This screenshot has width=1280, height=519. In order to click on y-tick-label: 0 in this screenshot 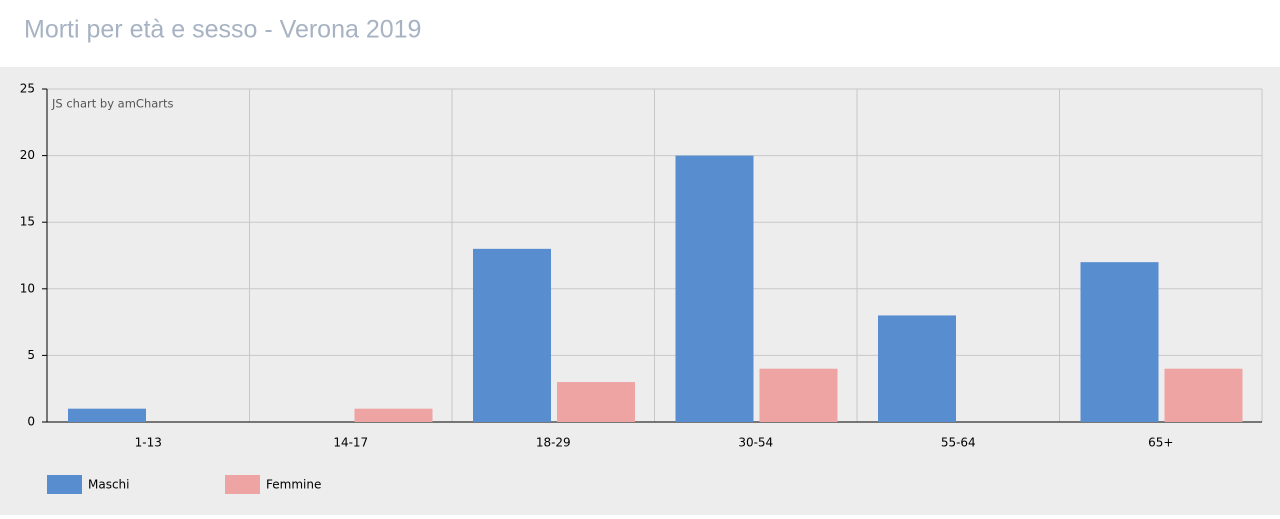, I will do `click(31, 422)`.